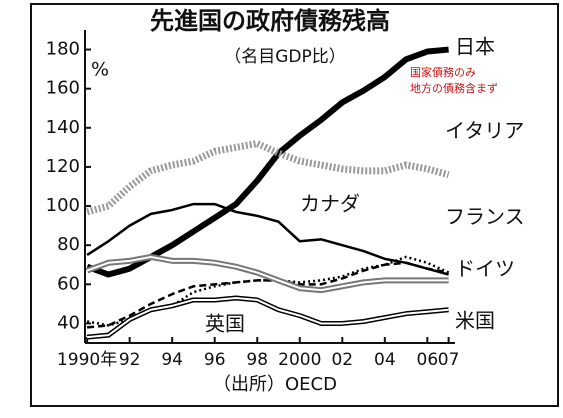  I want to click on series-label: 日本, so click(475, 47).